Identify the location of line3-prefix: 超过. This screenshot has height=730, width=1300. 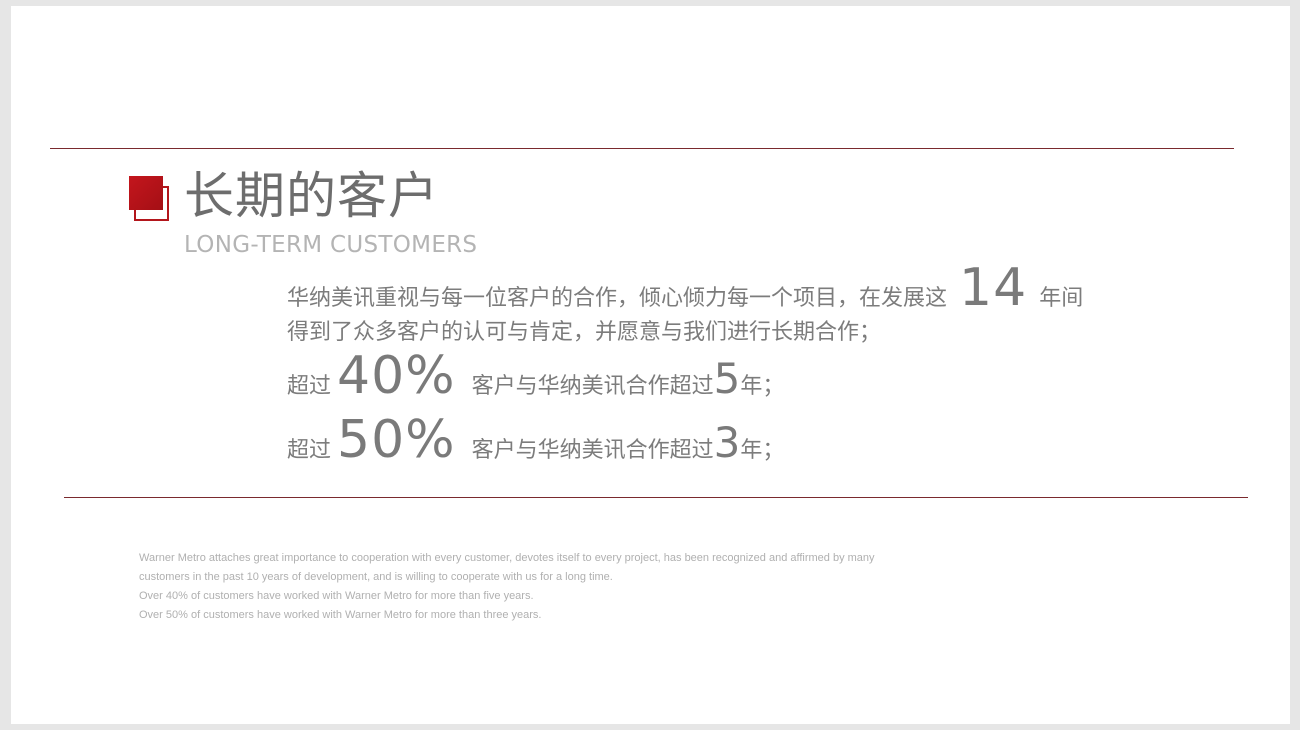
(309, 386).